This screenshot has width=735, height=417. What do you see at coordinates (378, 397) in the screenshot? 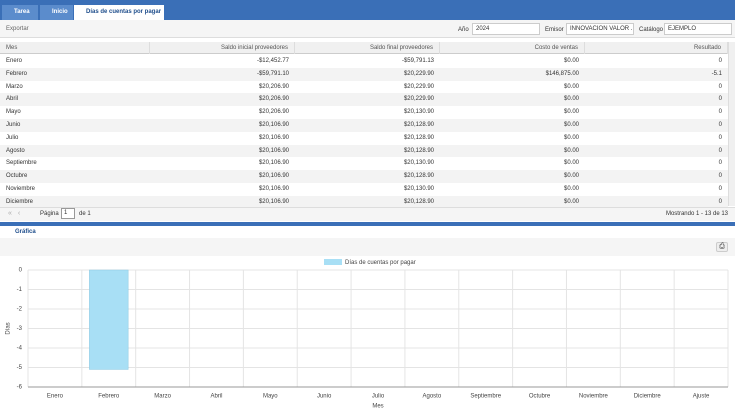
I see `x-tick-label: Julio` at bounding box center [378, 397].